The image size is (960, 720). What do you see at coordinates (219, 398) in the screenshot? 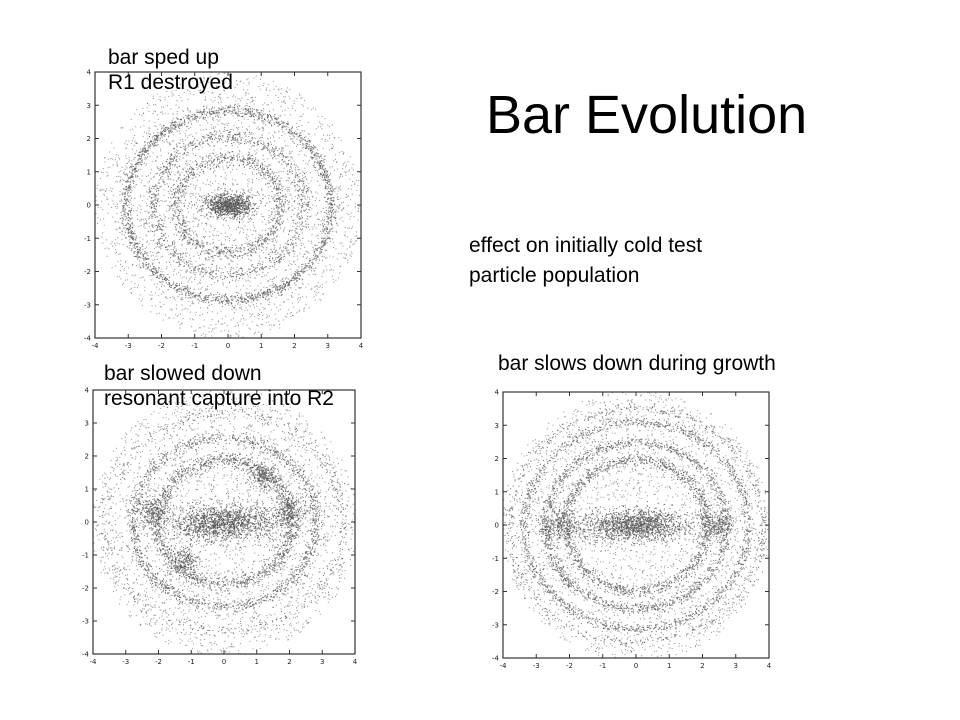
I see `caption-line: resonant capture into R2` at bounding box center [219, 398].